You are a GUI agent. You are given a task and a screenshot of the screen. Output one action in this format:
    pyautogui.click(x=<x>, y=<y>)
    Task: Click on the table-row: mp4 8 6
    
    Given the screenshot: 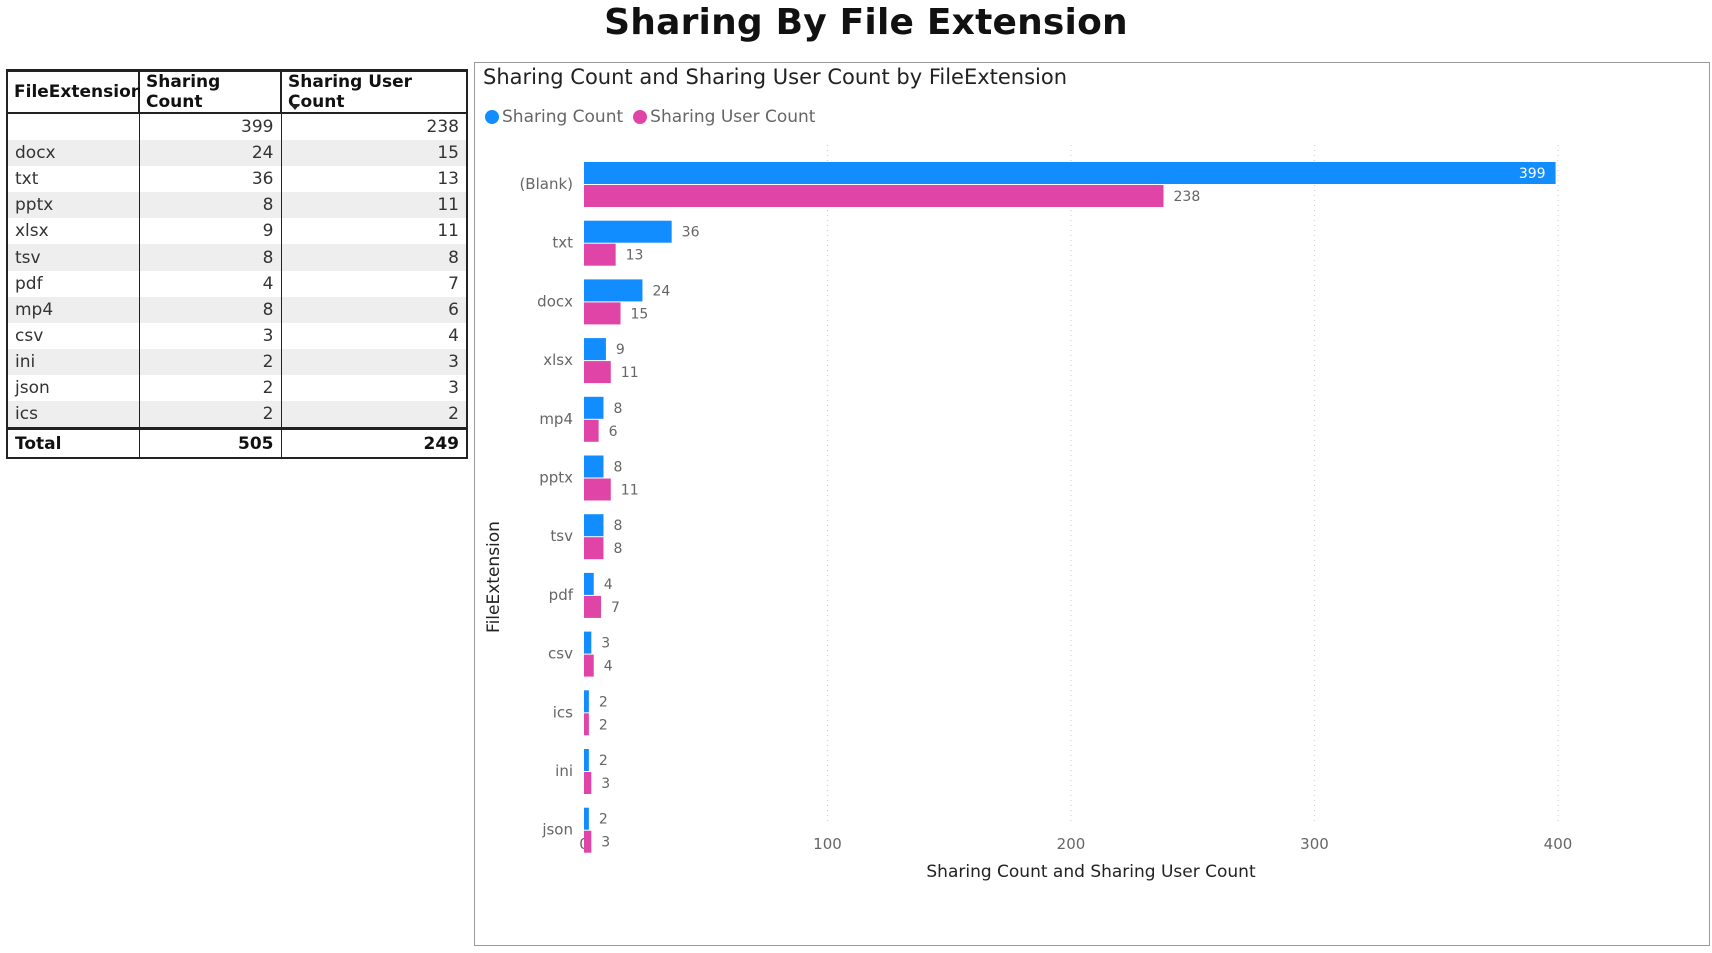 What is the action you would take?
    pyautogui.click(x=237, y=309)
    